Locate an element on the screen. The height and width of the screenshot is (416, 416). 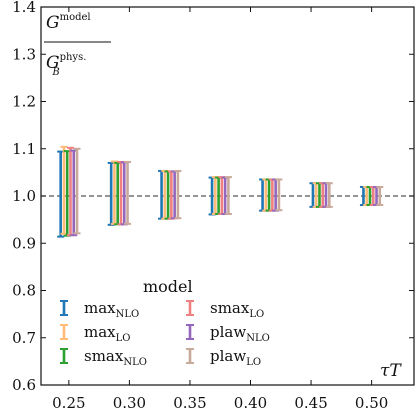
legend-item-smax-LO: smaxLO is located at coordinates (225, 309).